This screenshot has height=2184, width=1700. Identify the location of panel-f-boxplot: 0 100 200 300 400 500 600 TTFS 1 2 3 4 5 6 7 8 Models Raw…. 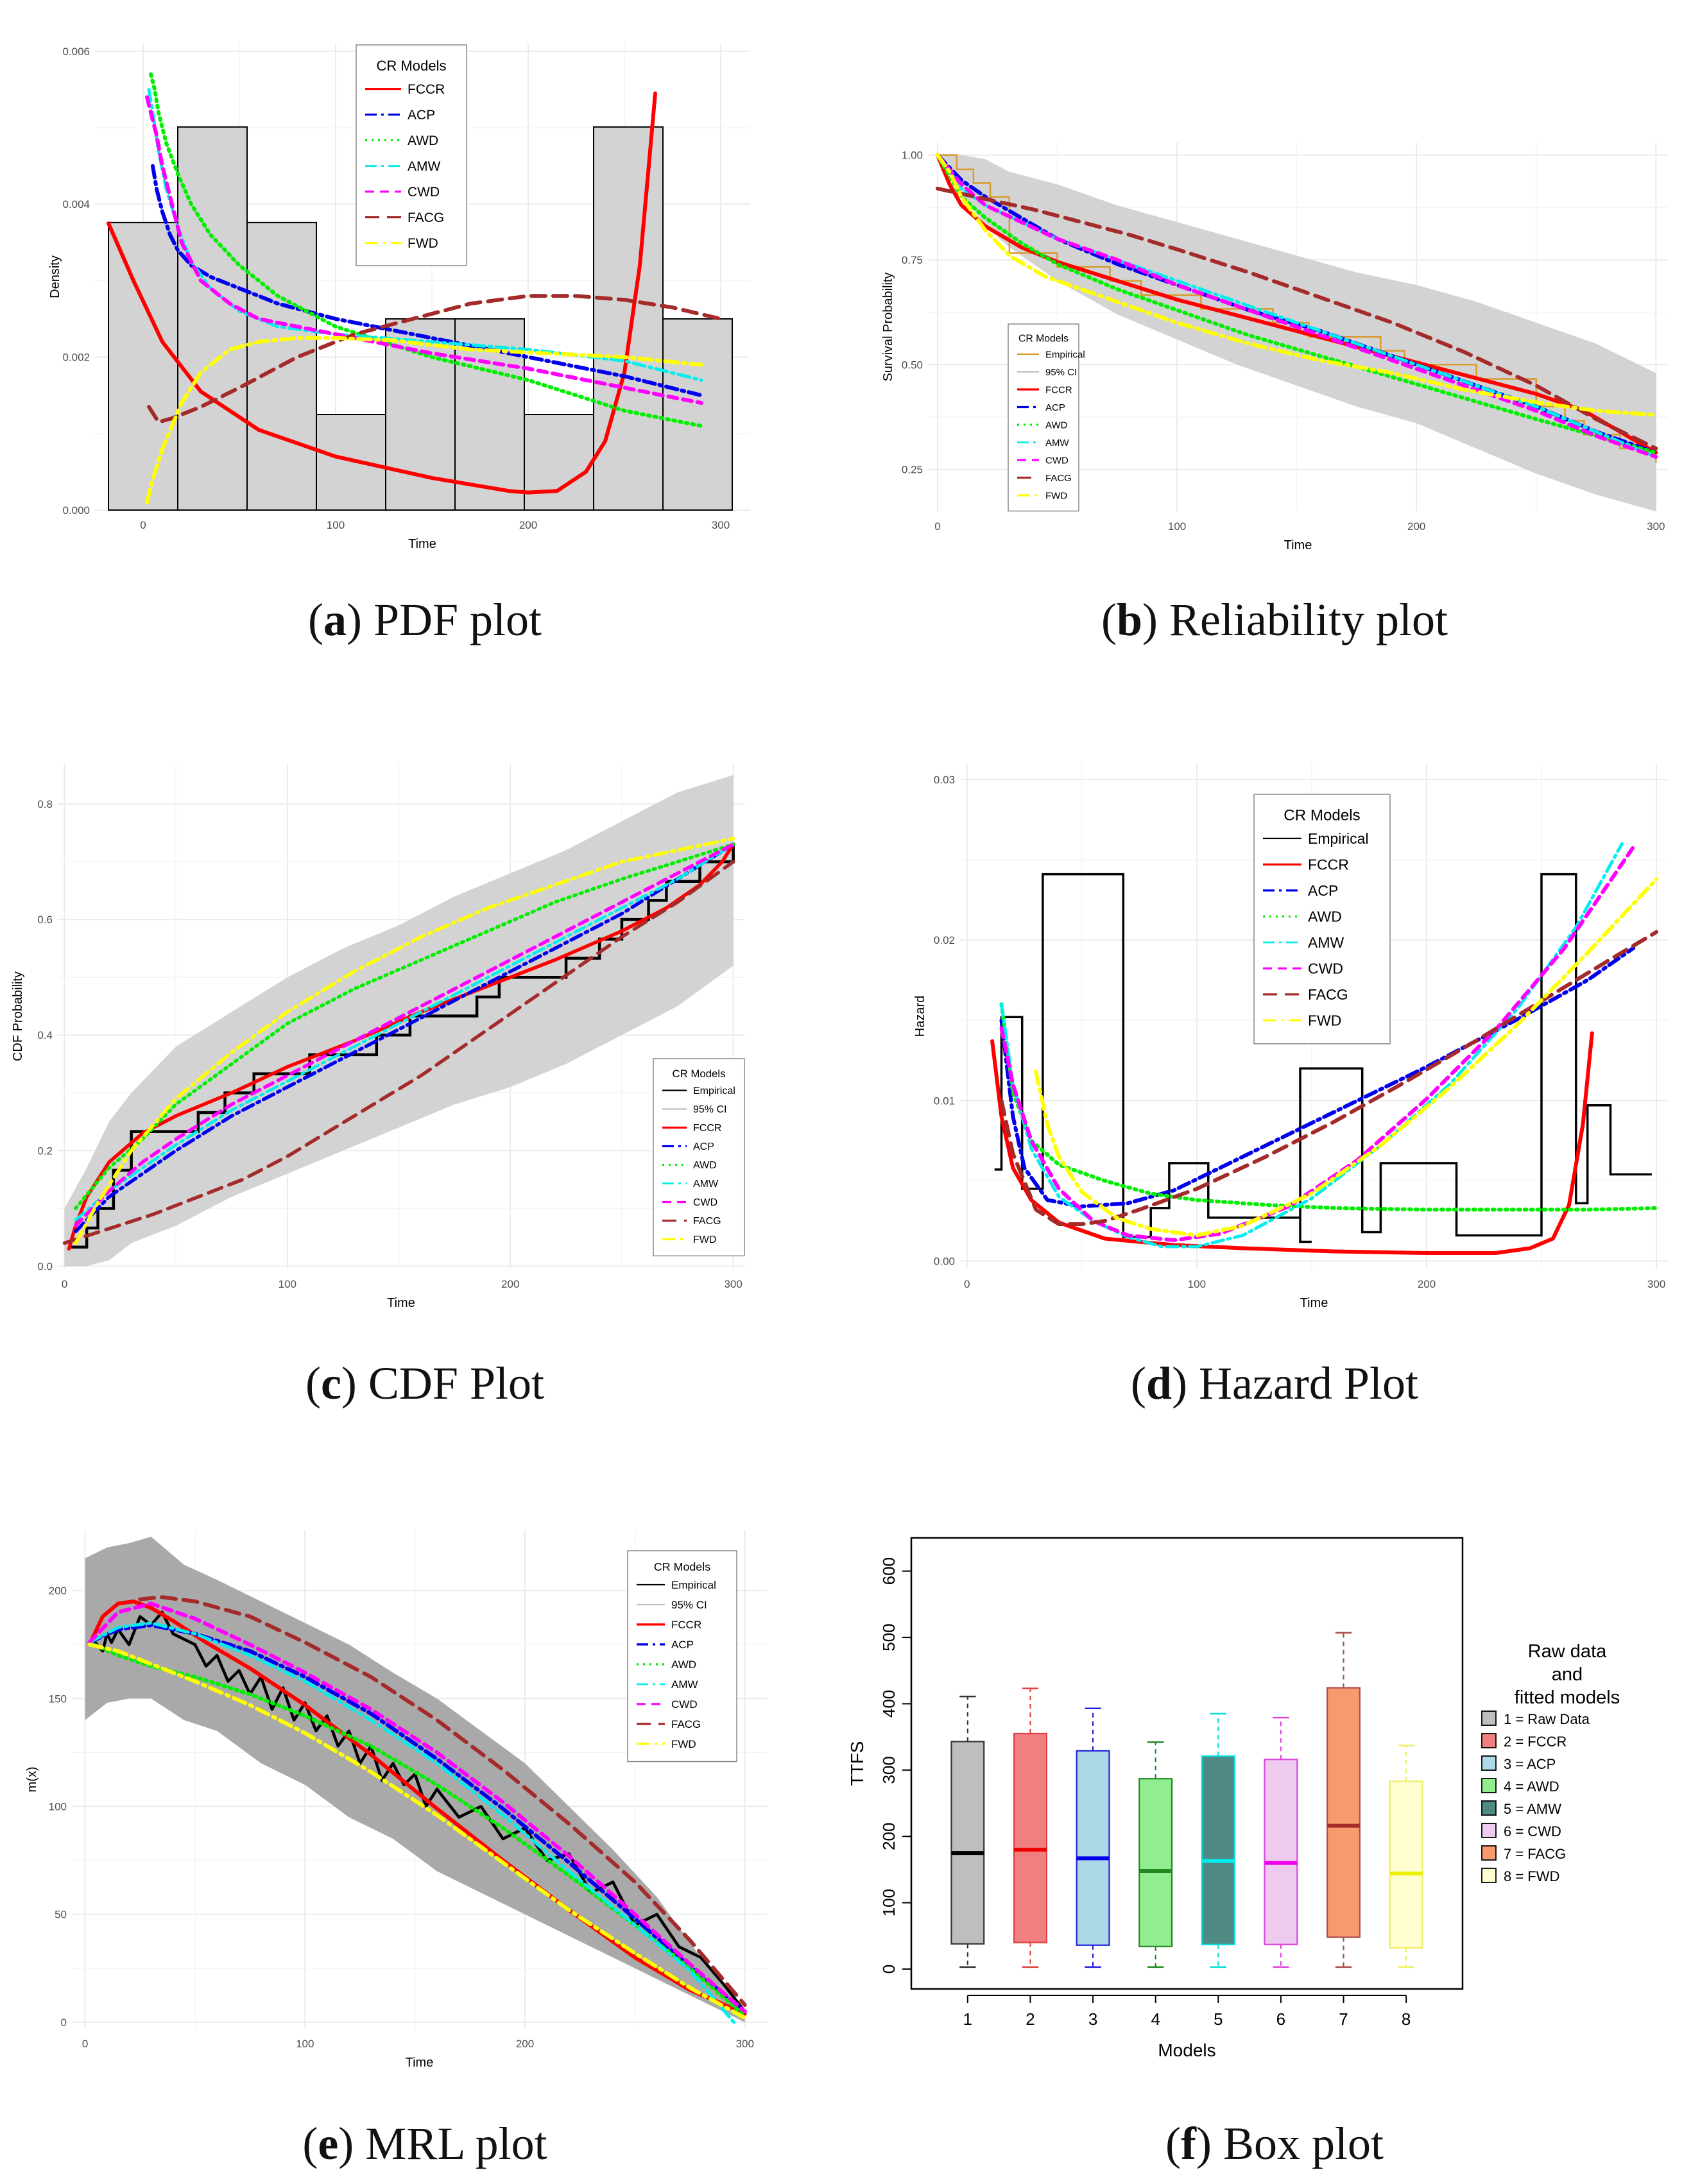
(1235, 1798).